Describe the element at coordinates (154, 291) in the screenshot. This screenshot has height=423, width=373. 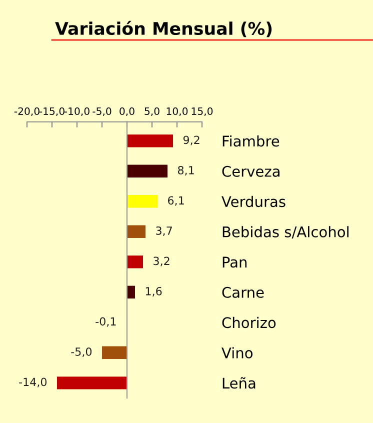
I see `data-label: 1,6` at that location.